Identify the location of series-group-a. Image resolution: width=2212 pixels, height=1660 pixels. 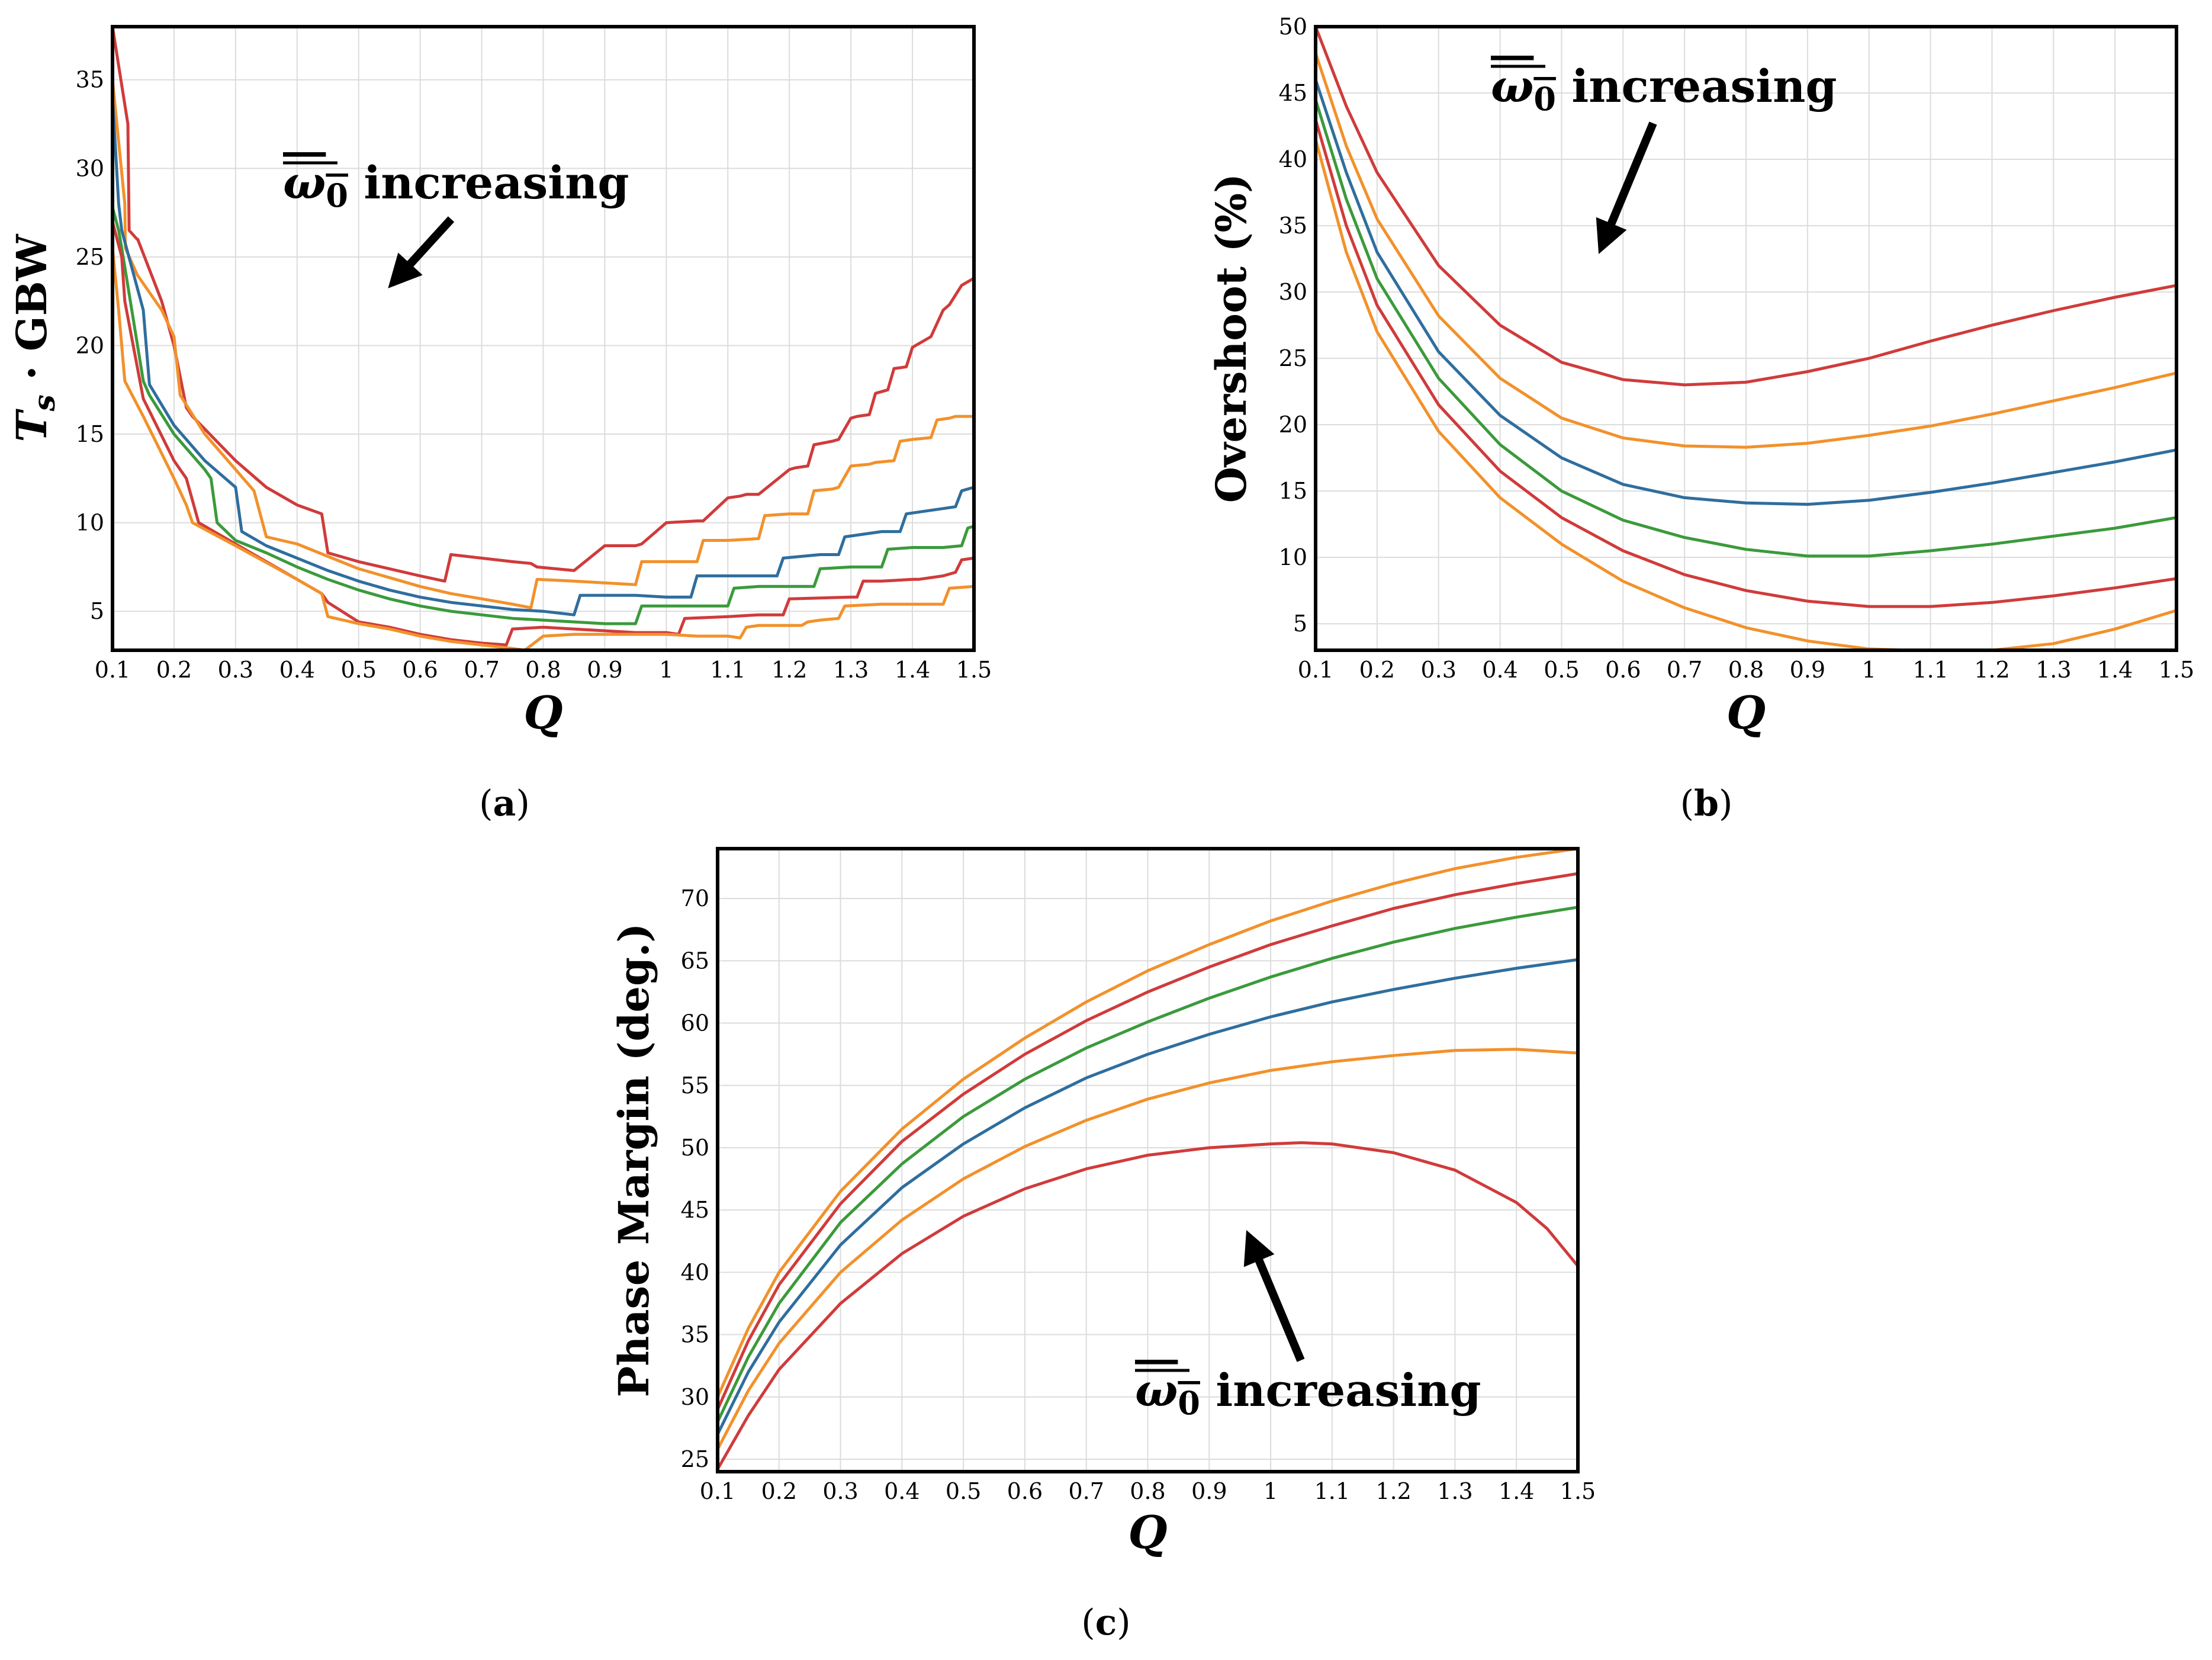
(543, 338).